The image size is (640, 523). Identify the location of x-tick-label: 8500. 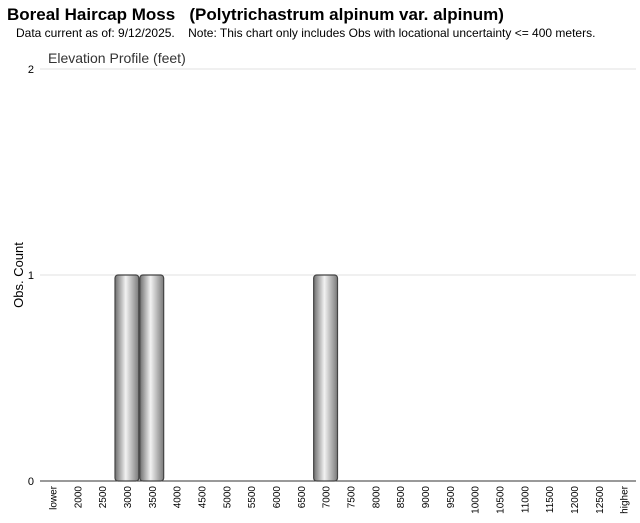
(401, 497).